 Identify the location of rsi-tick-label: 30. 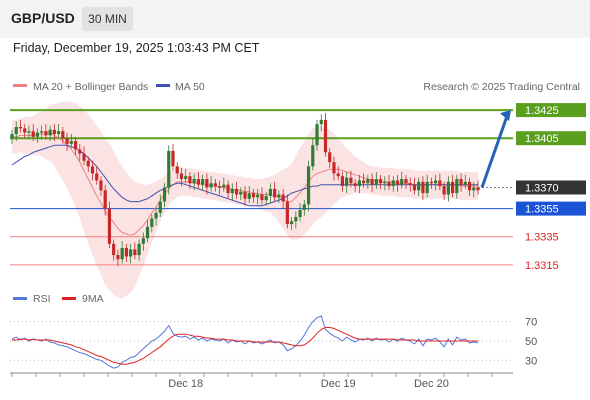
(531, 361).